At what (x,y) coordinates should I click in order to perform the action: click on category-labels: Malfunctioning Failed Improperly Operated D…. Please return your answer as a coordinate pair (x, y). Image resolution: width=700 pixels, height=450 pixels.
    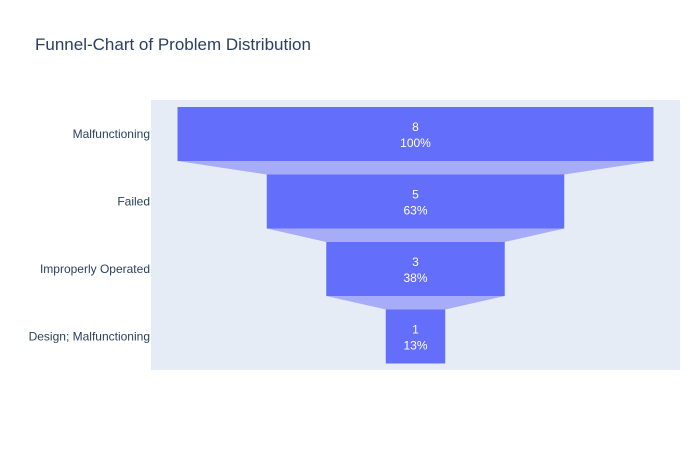
    Looking at the image, I should click on (89, 235).